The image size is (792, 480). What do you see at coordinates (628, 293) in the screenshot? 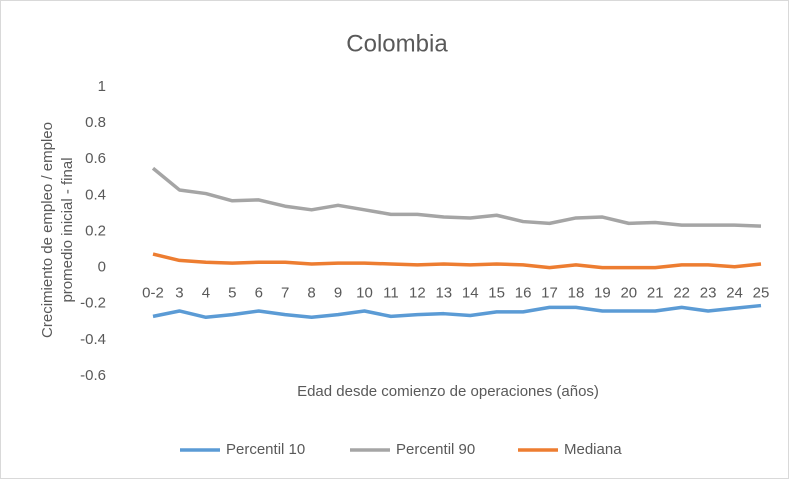
I see `x-tick-label: 20` at bounding box center [628, 293].